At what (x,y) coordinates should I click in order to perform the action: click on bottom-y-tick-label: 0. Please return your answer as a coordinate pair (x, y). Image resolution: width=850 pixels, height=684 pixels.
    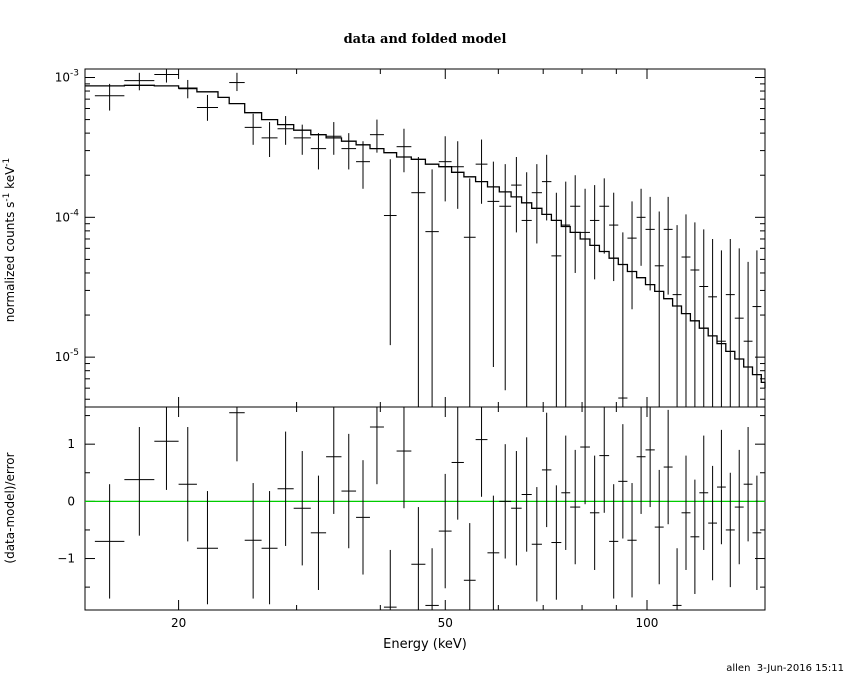
    Looking at the image, I should click on (71, 501).